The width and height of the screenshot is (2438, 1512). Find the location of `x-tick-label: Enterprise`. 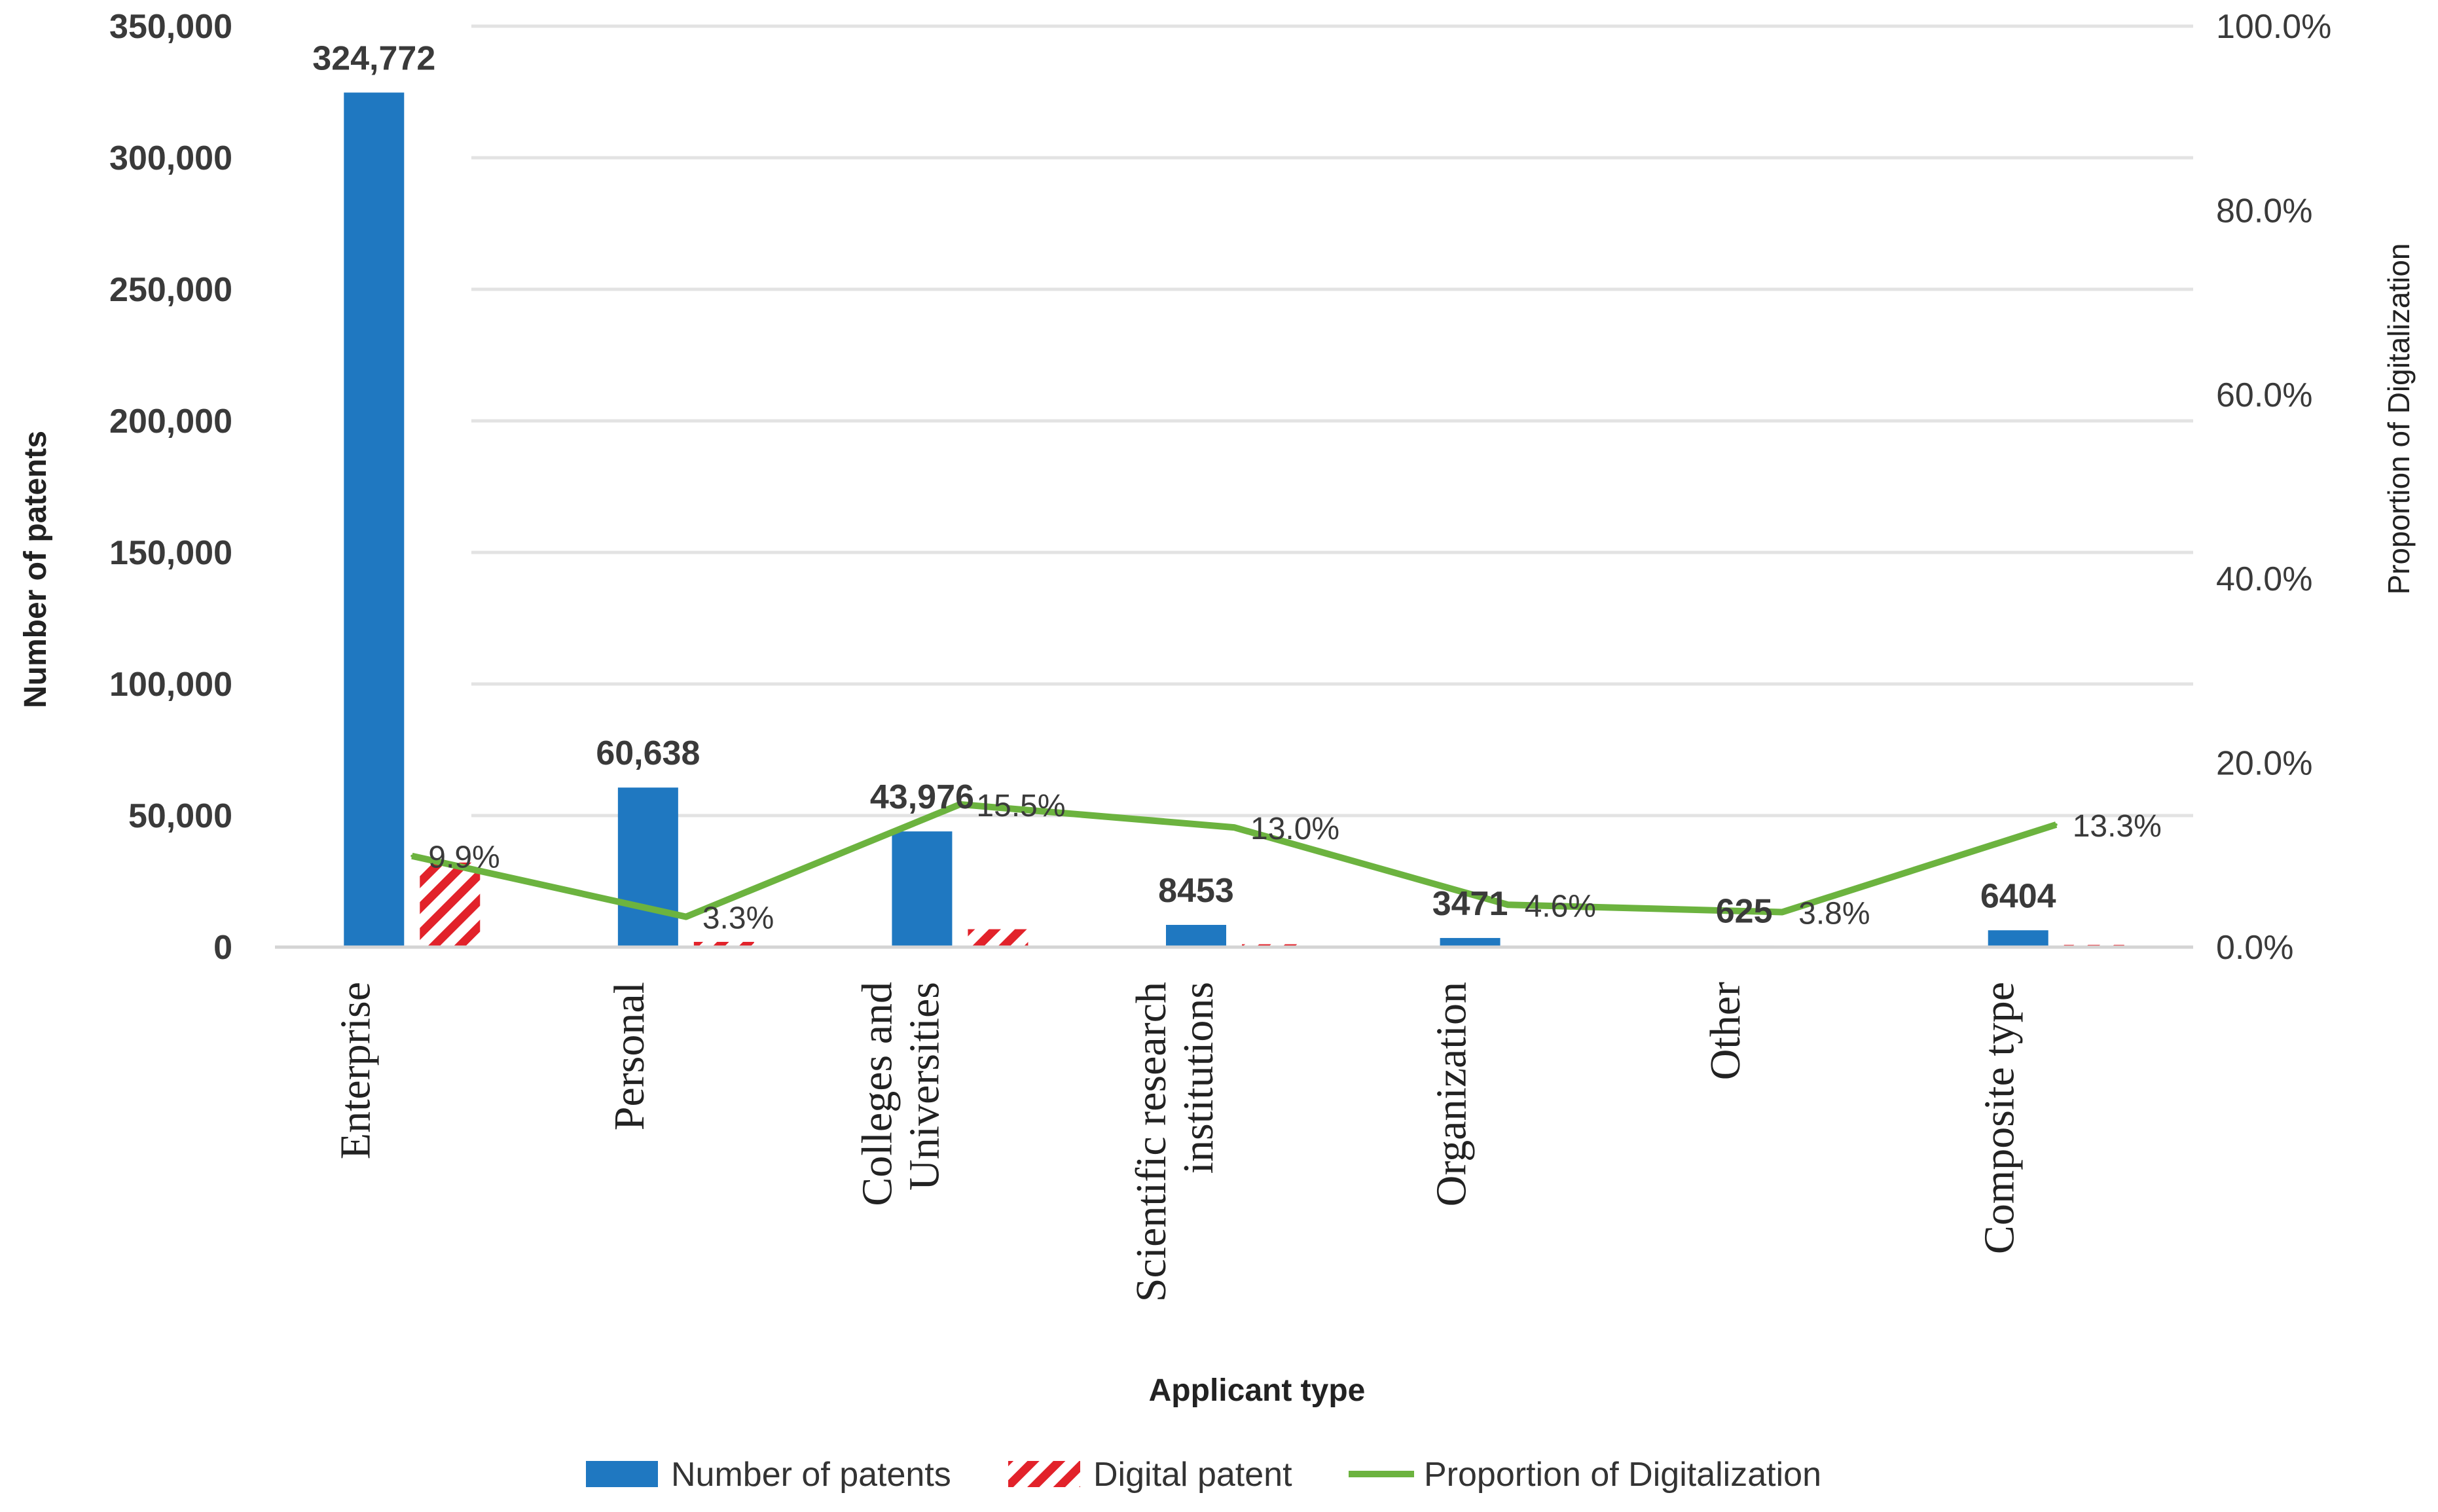

x-tick-label: Enterprise is located at coordinates (355, 1070).